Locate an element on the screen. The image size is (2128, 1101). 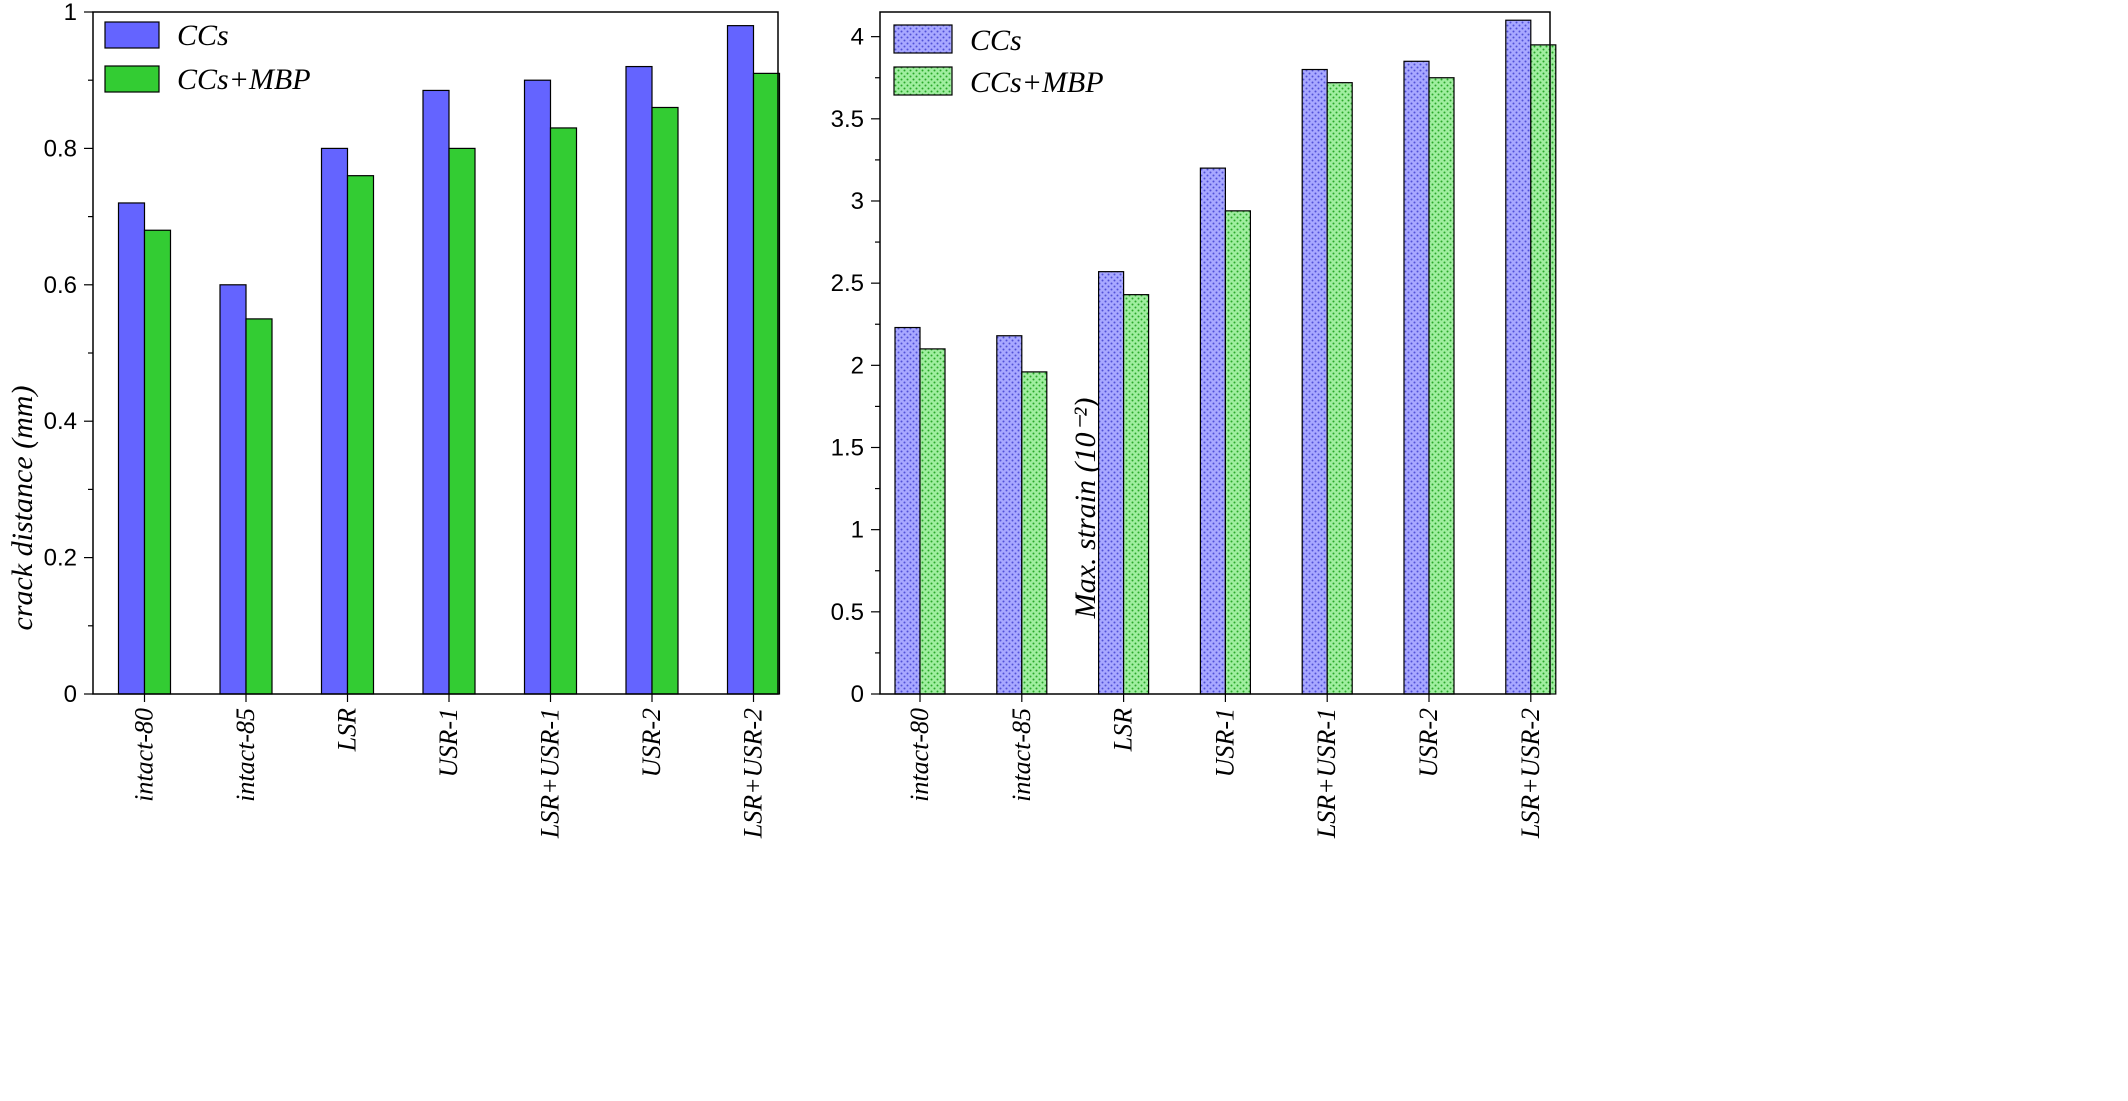
y-tick-label: 3 is located at coordinates (857, 201).